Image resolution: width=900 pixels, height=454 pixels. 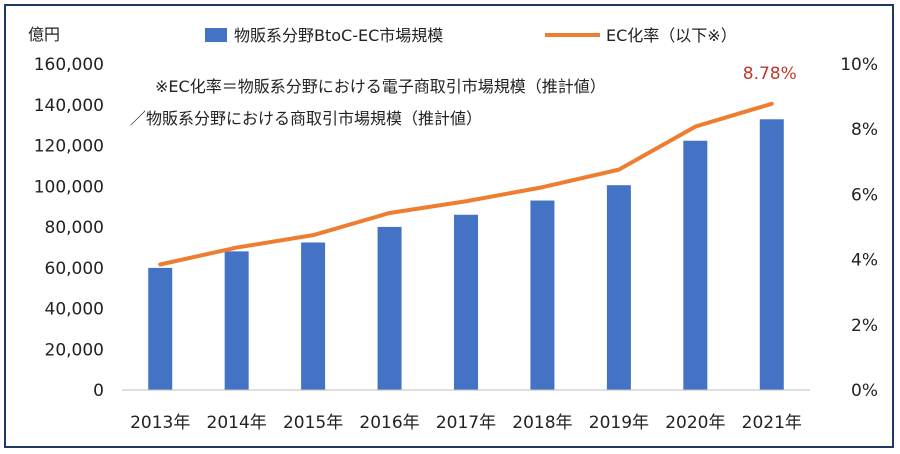 I want to click on legend-bar-swatch, so click(x=216, y=35).